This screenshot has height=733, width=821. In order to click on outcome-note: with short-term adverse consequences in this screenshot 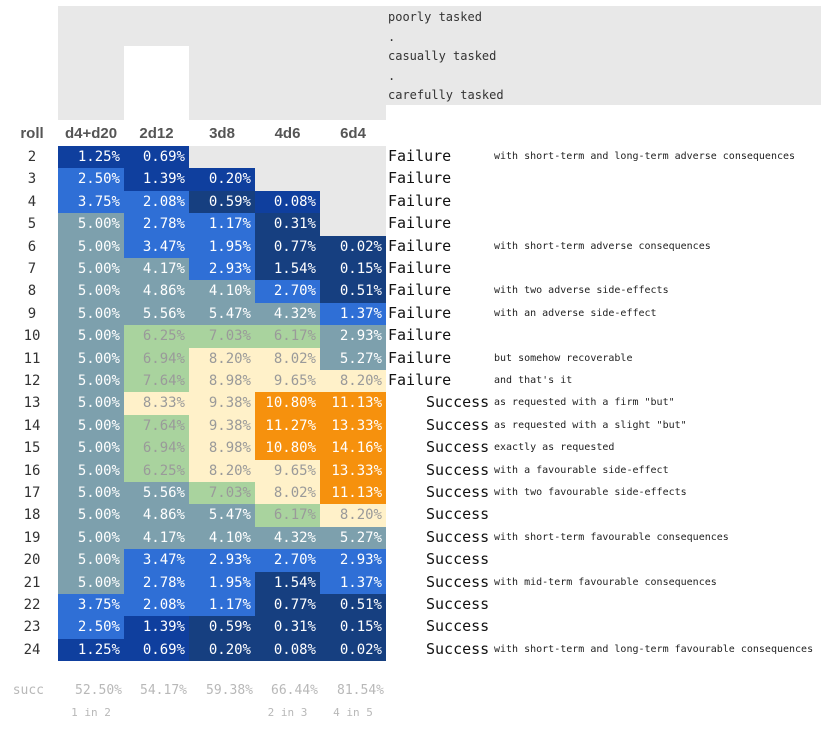, I will do `click(602, 246)`.